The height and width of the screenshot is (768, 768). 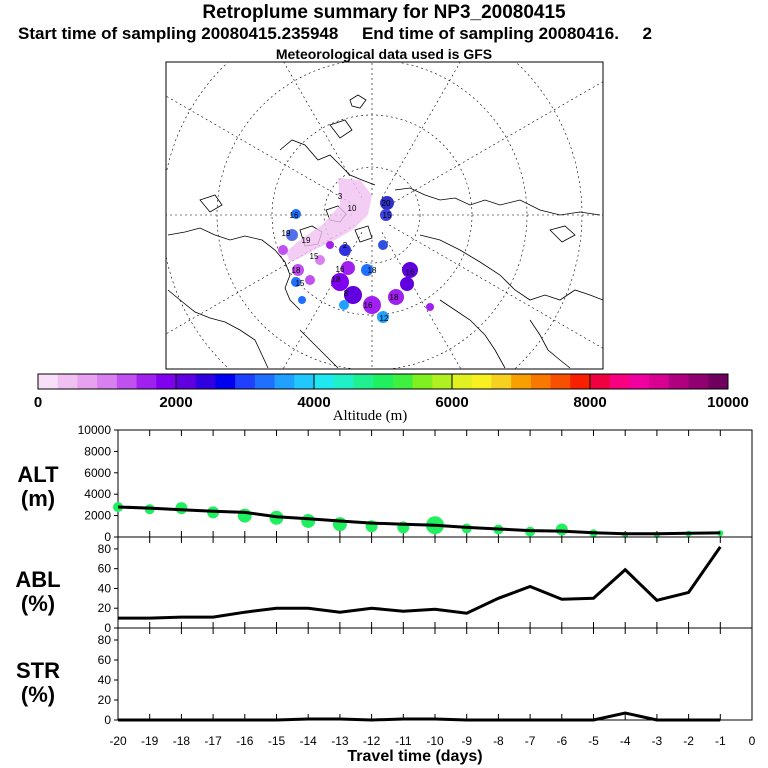 What do you see at coordinates (97, 516) in the screenshot?
I see `y-tick-label: 2000` at bounding box center [97, 516].